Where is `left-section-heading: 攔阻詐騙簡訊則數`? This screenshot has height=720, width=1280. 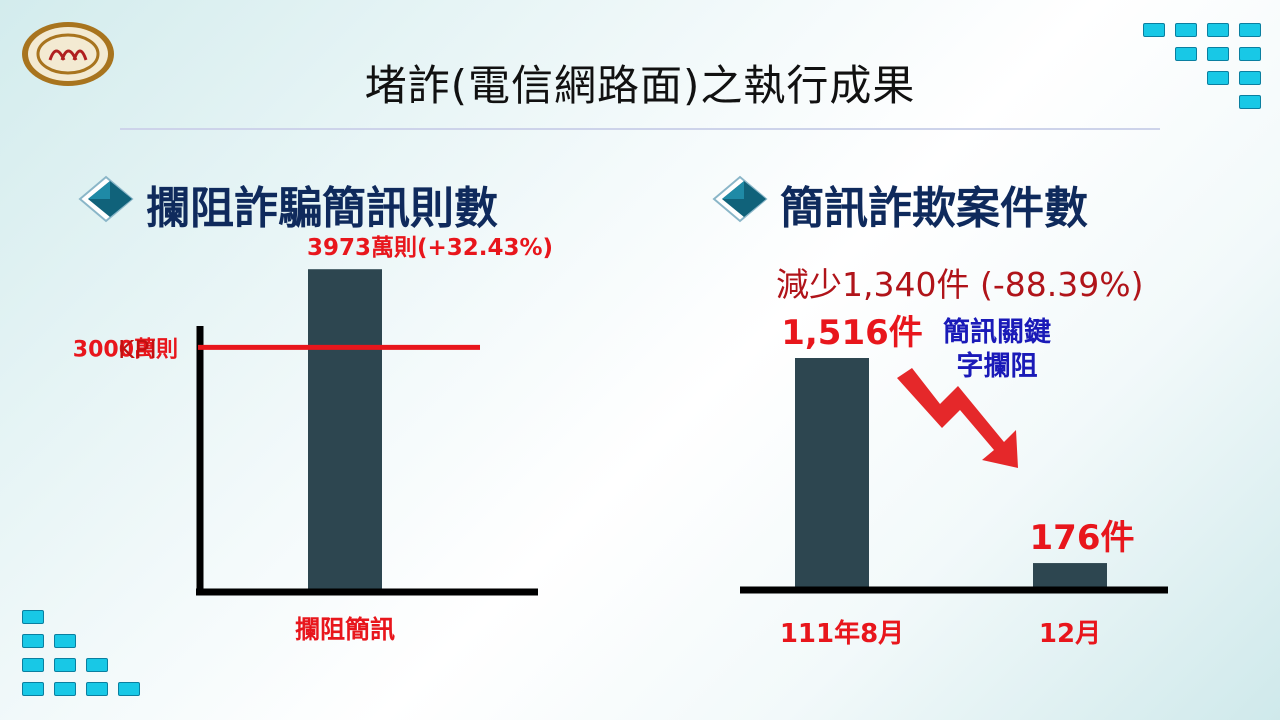
left-section-heading: 攔阻詐騙簡訊則數 is located at coordinates (287, 204).